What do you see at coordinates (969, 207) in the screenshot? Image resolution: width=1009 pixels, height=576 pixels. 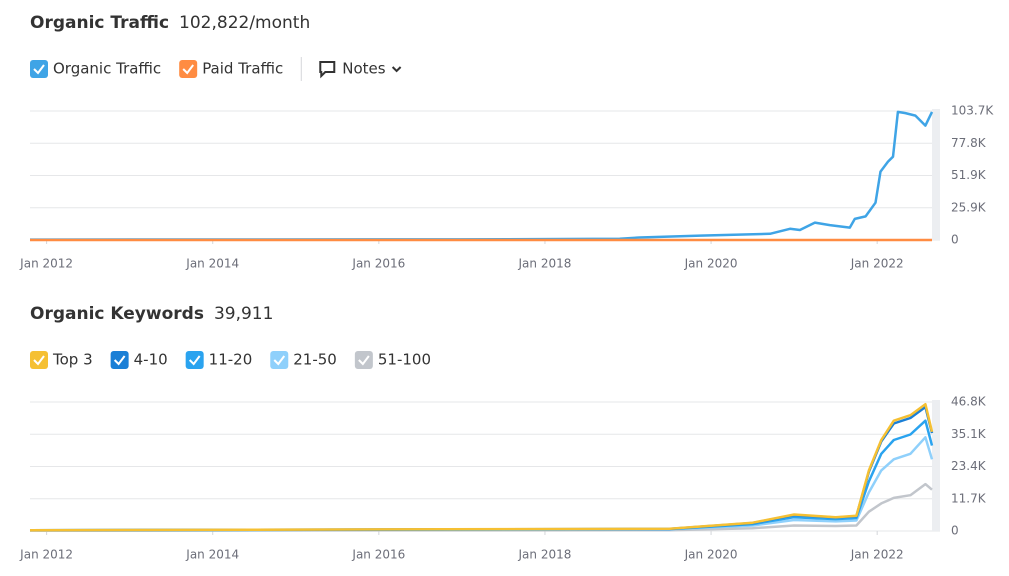 I see `y-tick-label: 25.9K` at bounding box center [969, 207].